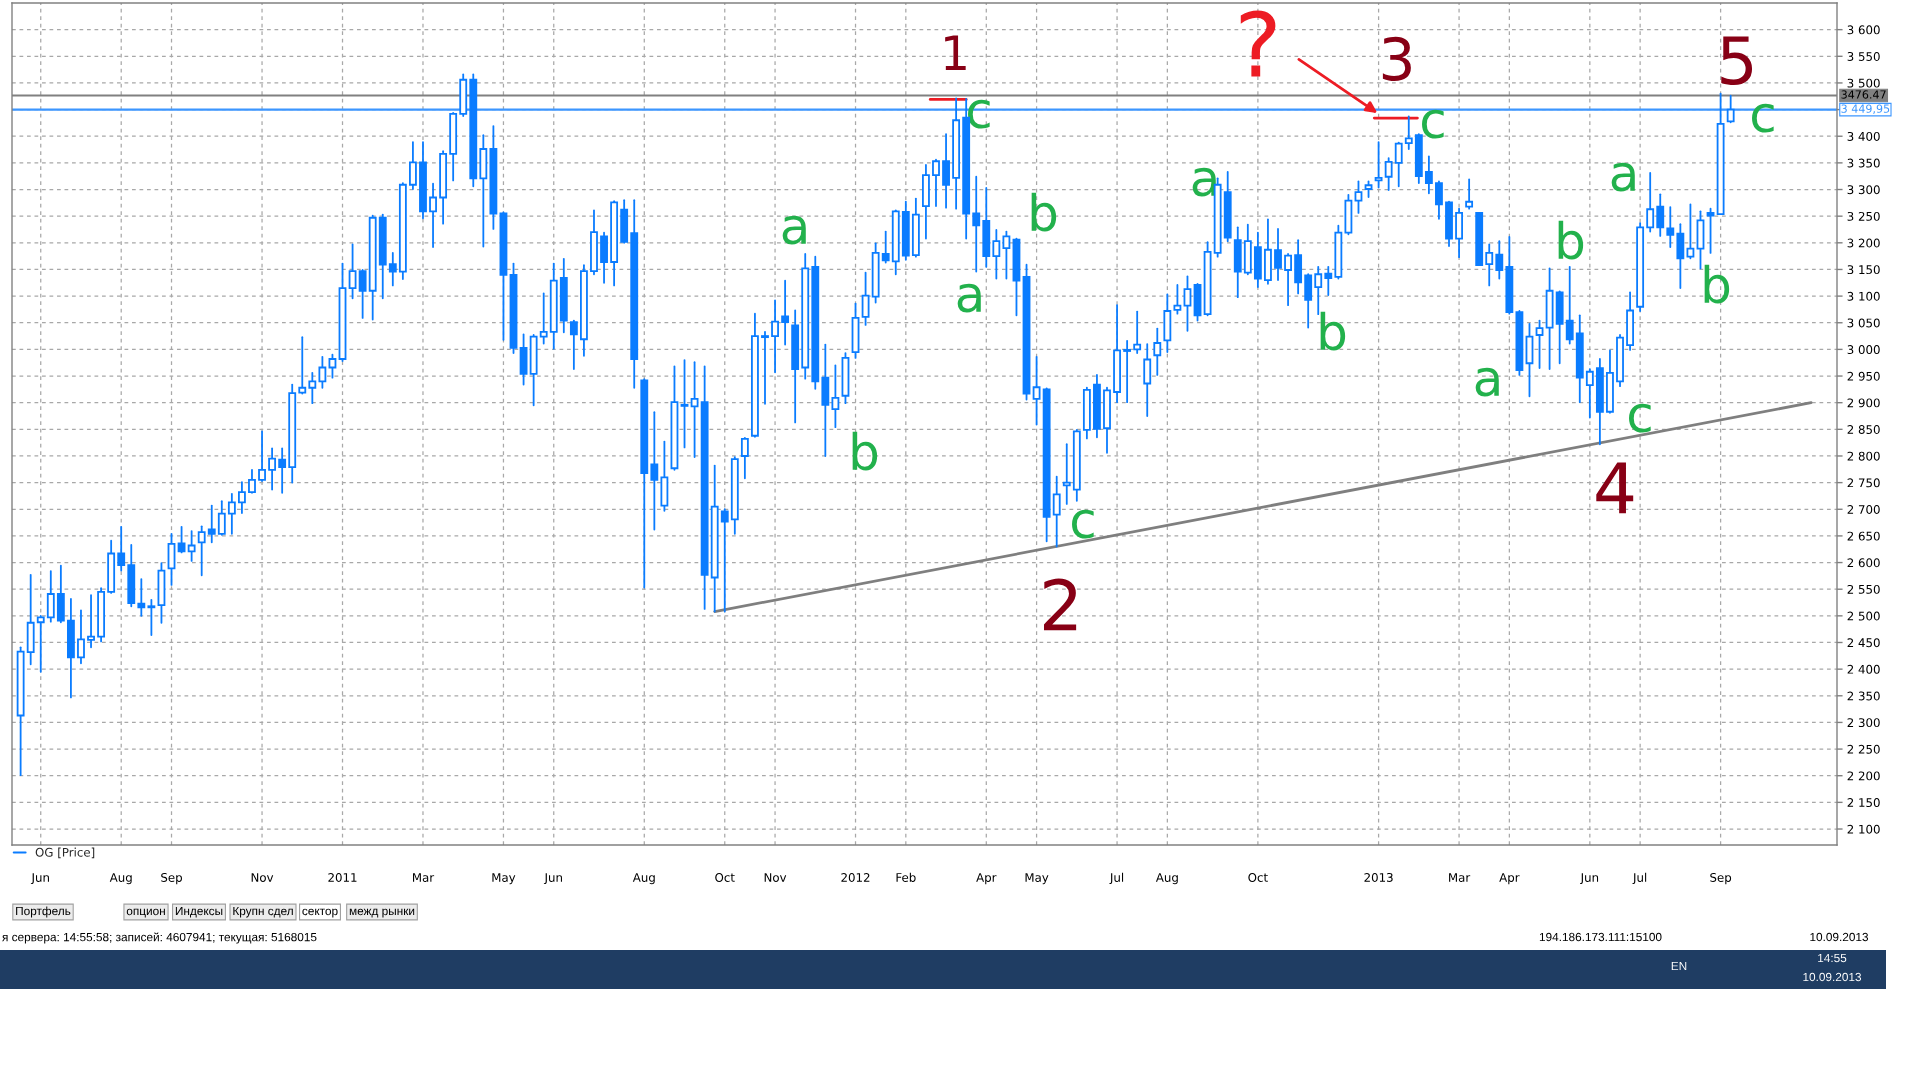 This screenshot has height=1080, width=1920. Describe the element at coordinates (1396, 58) in the screenshot. I see `annotation: 3` at that location.